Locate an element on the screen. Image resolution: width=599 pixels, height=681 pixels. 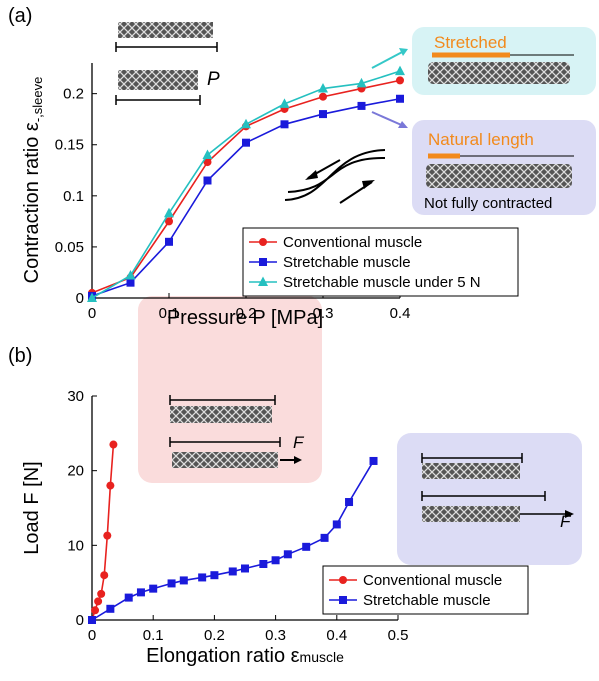
y-tick-label: 0.05 is located at coordinates (69, 247).